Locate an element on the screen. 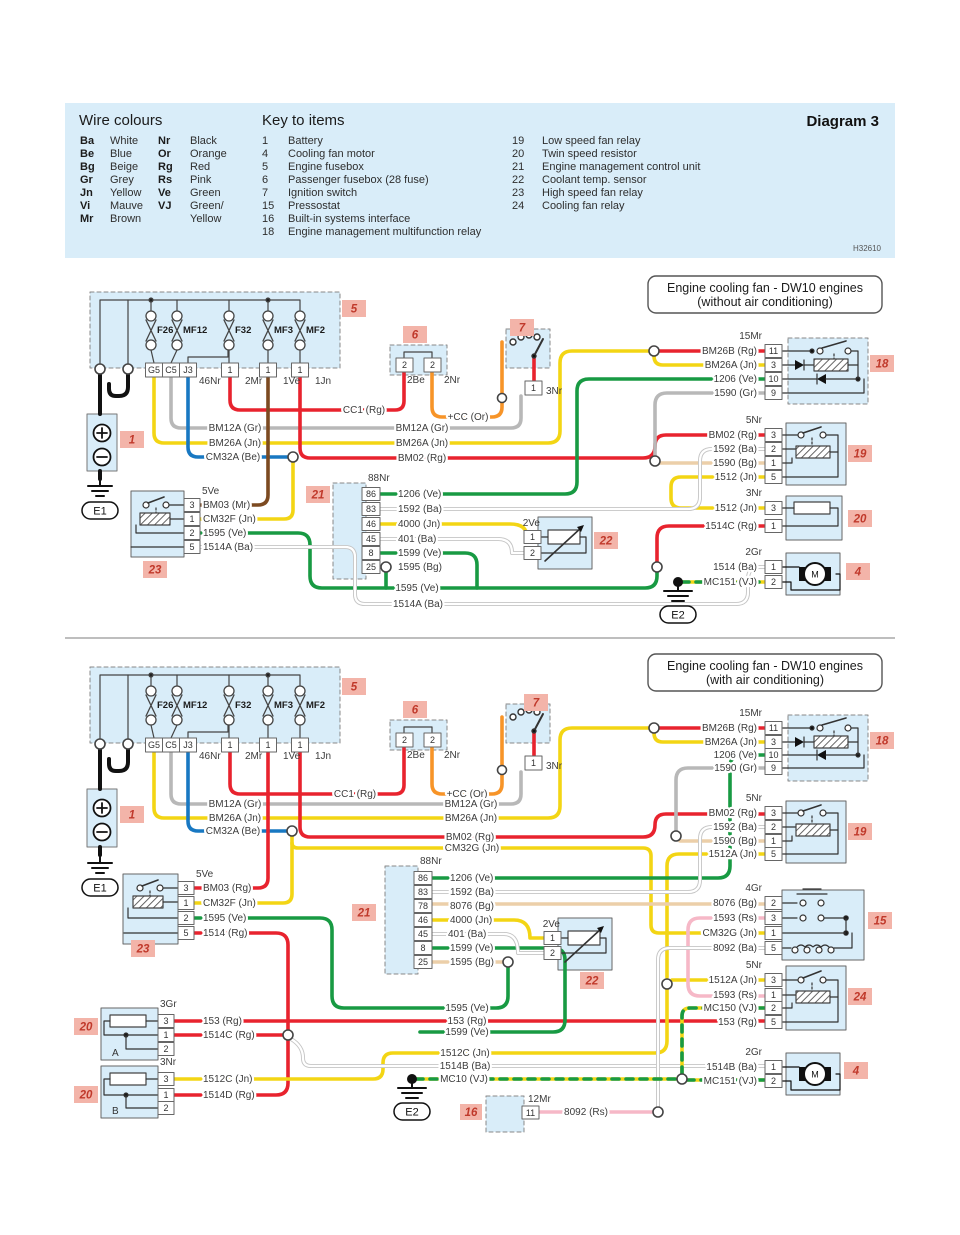  key-num: 4 is located at coordinates (265, 154).